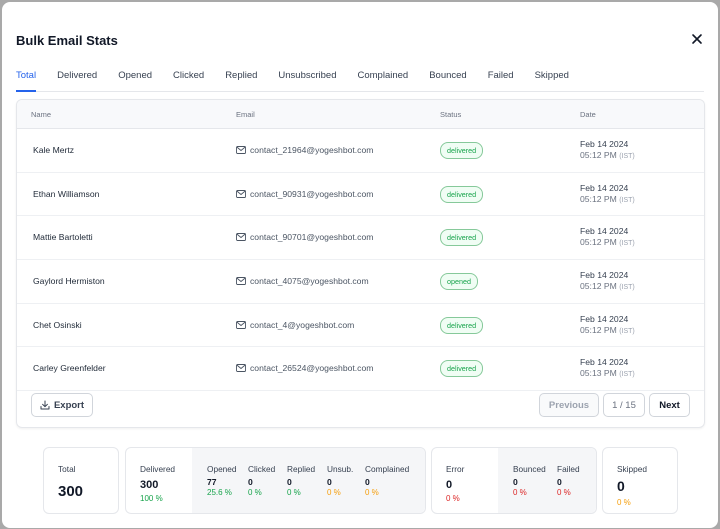 This screenshot has width=720, height=529. I want to click on recipient-email: contact_90931@yogeshbot.com, so click(304, 194).